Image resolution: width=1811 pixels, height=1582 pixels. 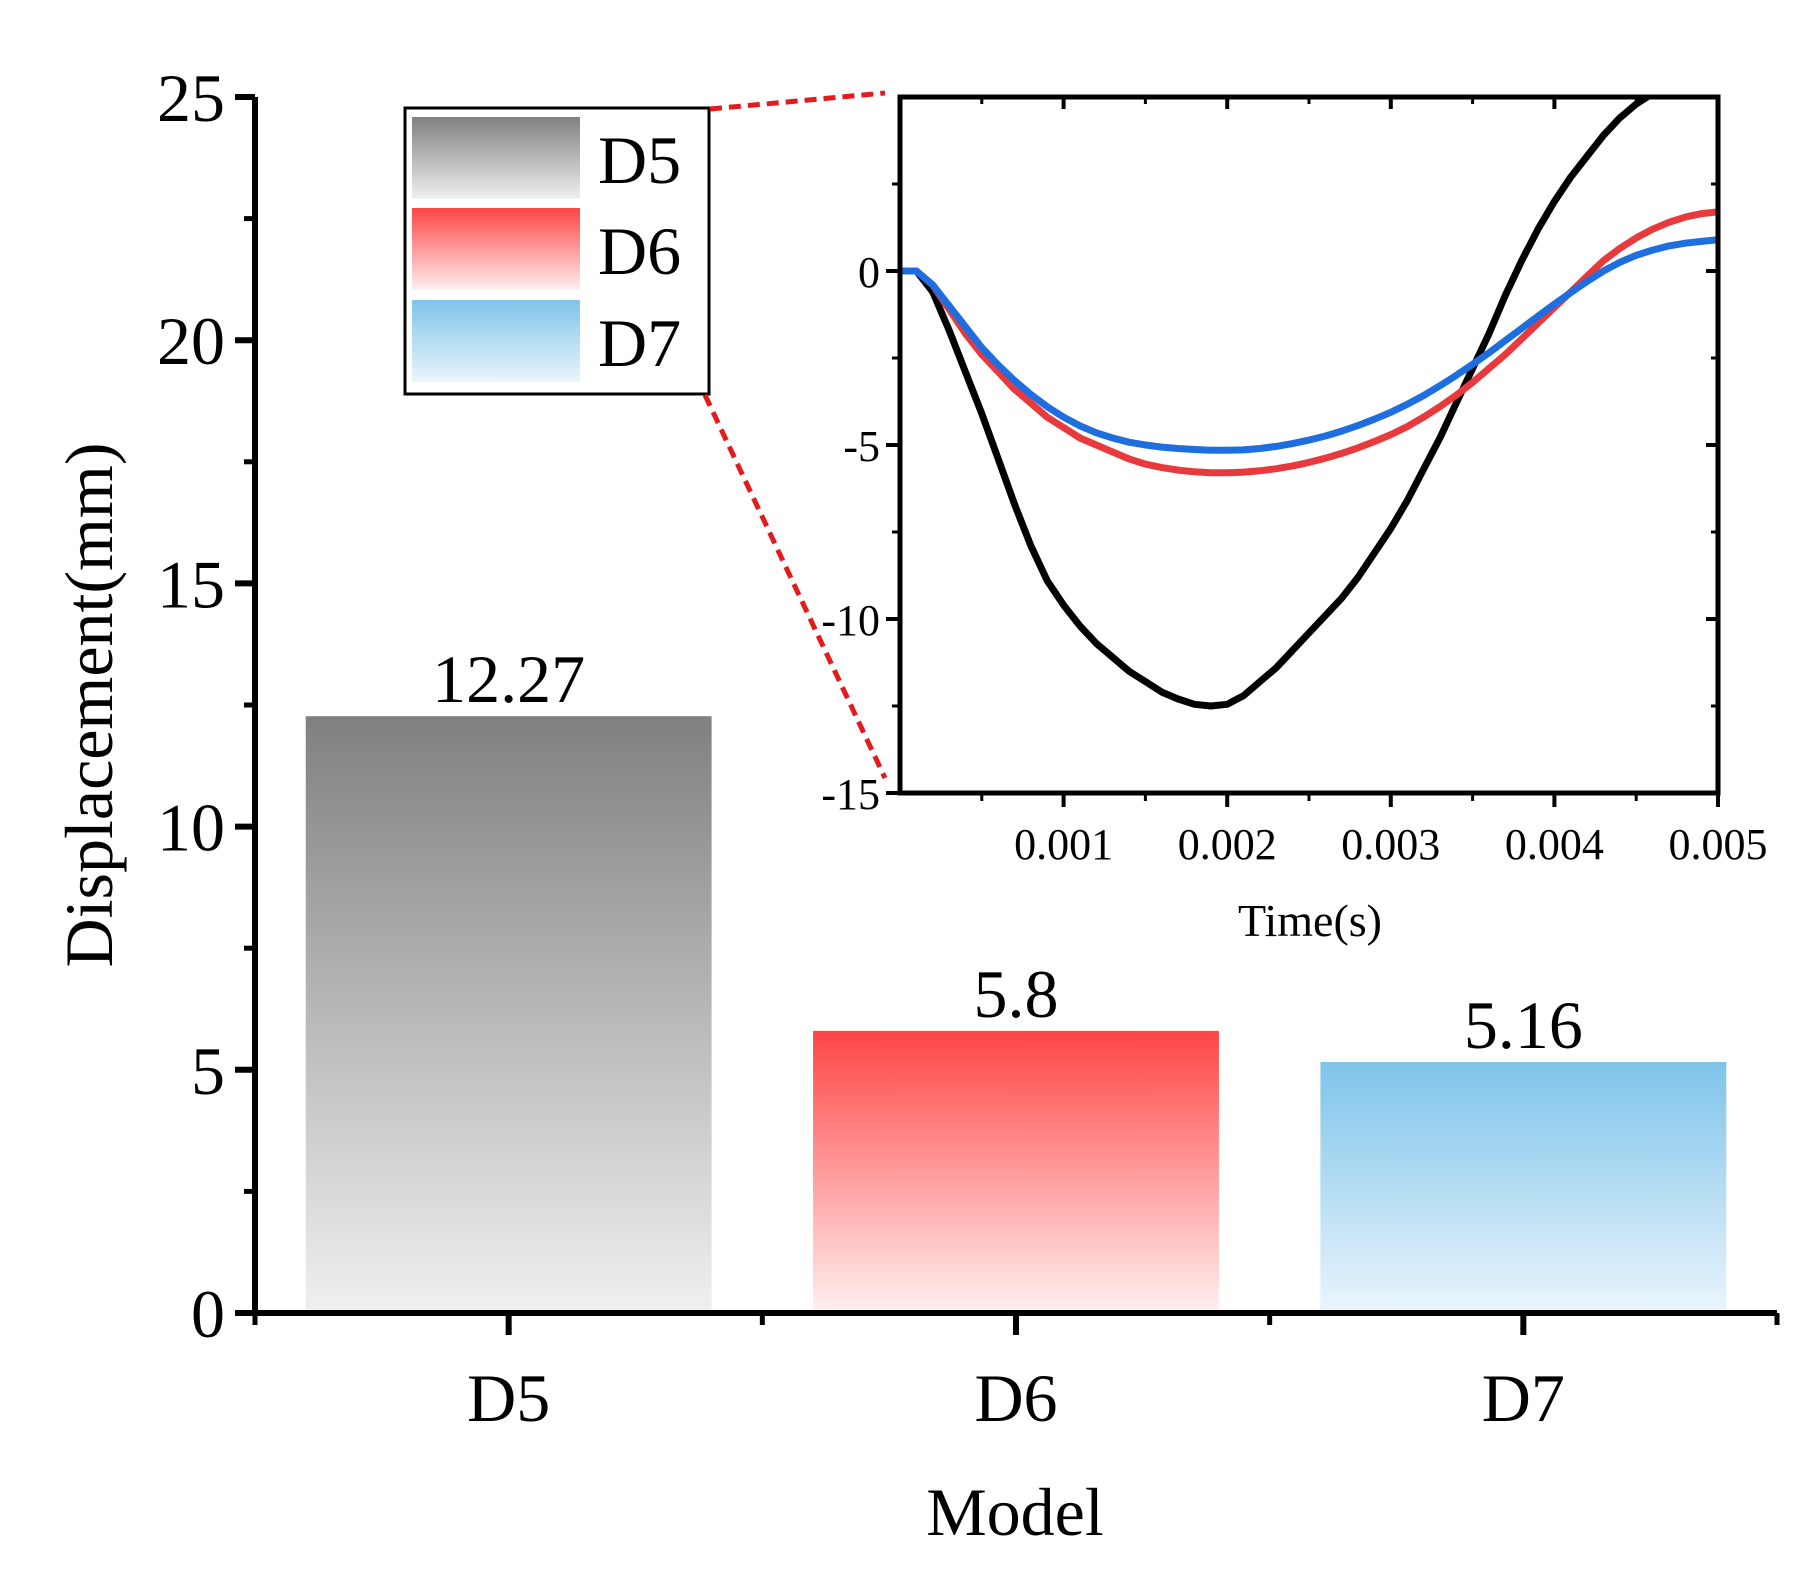 I want to click on inset-series-d7, so click(x=1309, y=345).